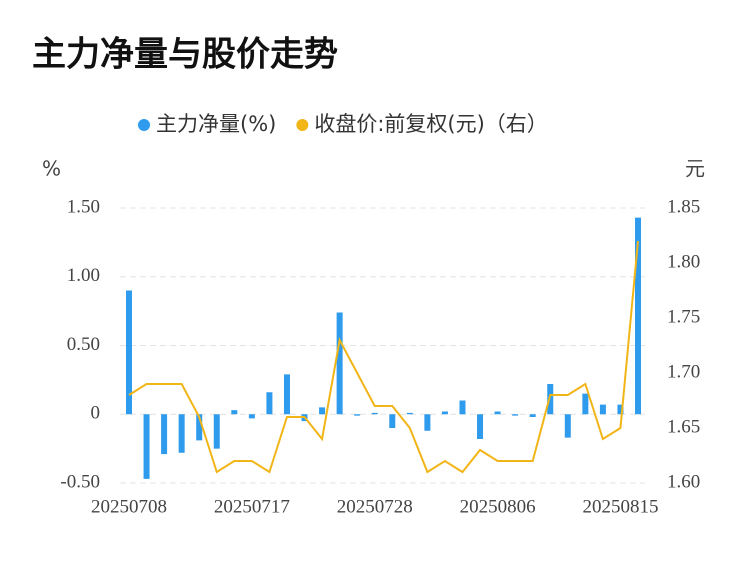  I want to click on y-tick-label: -0.50, so click(80, 481).